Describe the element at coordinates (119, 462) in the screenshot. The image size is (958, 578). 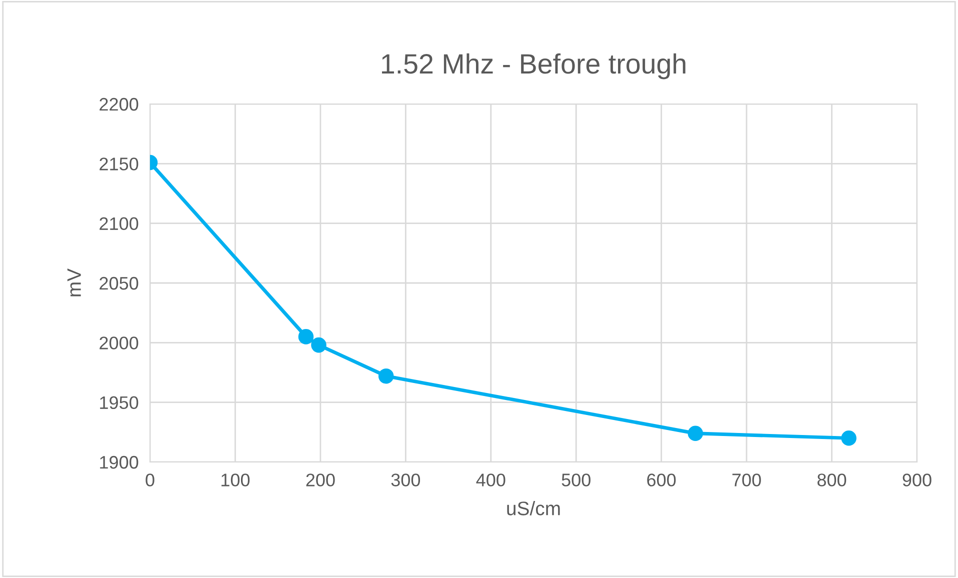
I see `y-tick-label: 1900` at that location.